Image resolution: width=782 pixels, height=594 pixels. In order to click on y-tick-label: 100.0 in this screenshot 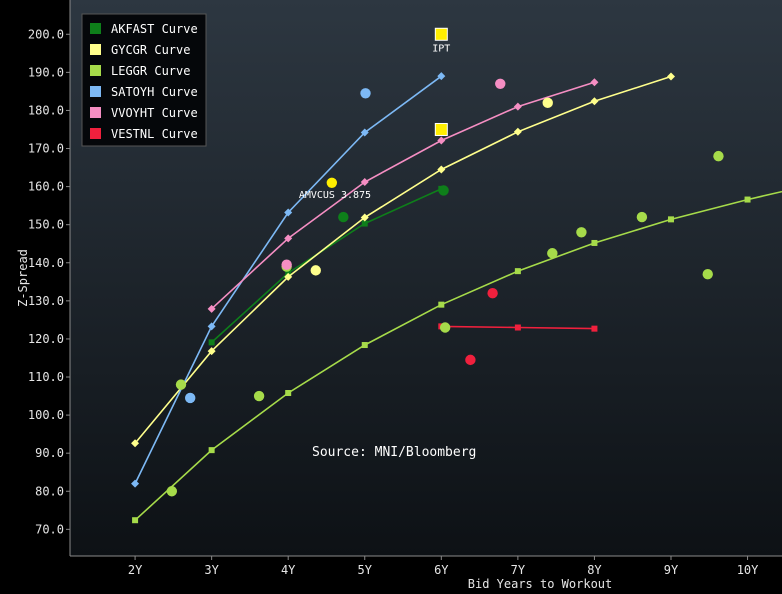, I will do `click(46, 415)`.